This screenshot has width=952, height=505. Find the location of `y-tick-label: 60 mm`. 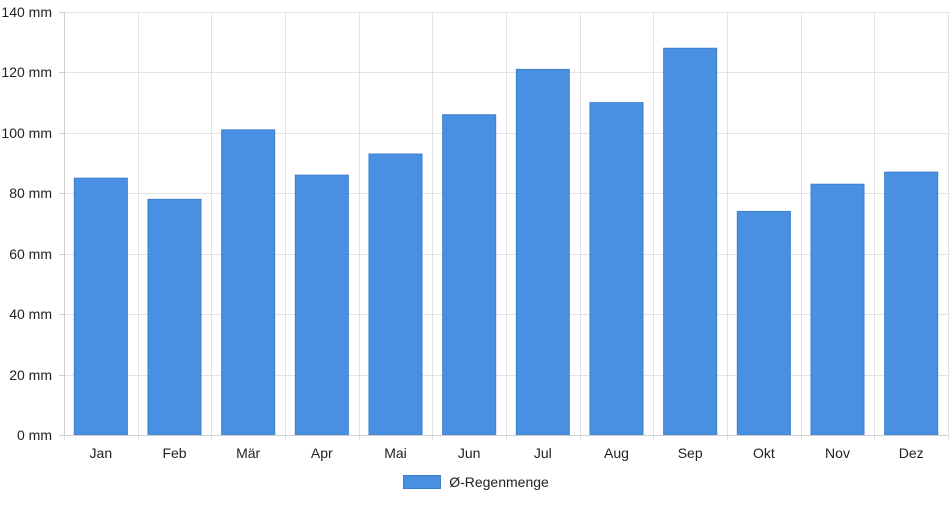

y-tick-label: 60 mm is located at coordinates (30, 254).